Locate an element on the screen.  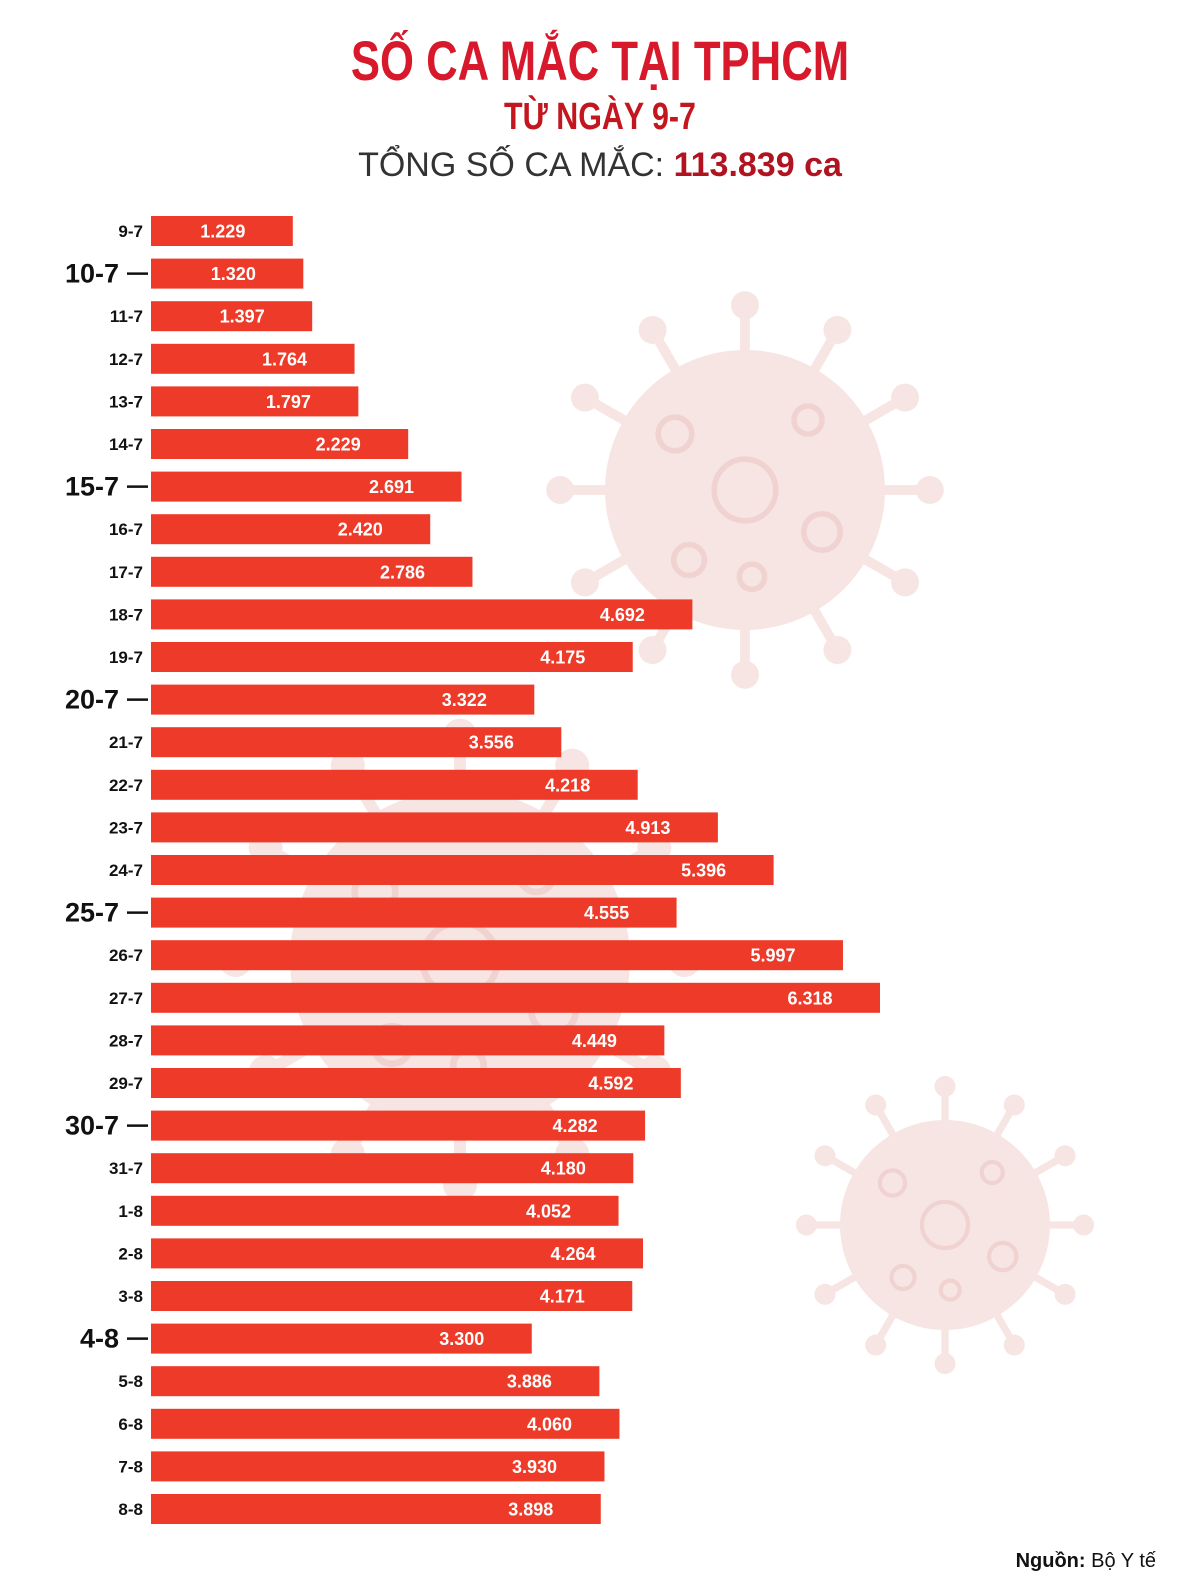
category-label: 10-7 is located at coordinates (92, 274).